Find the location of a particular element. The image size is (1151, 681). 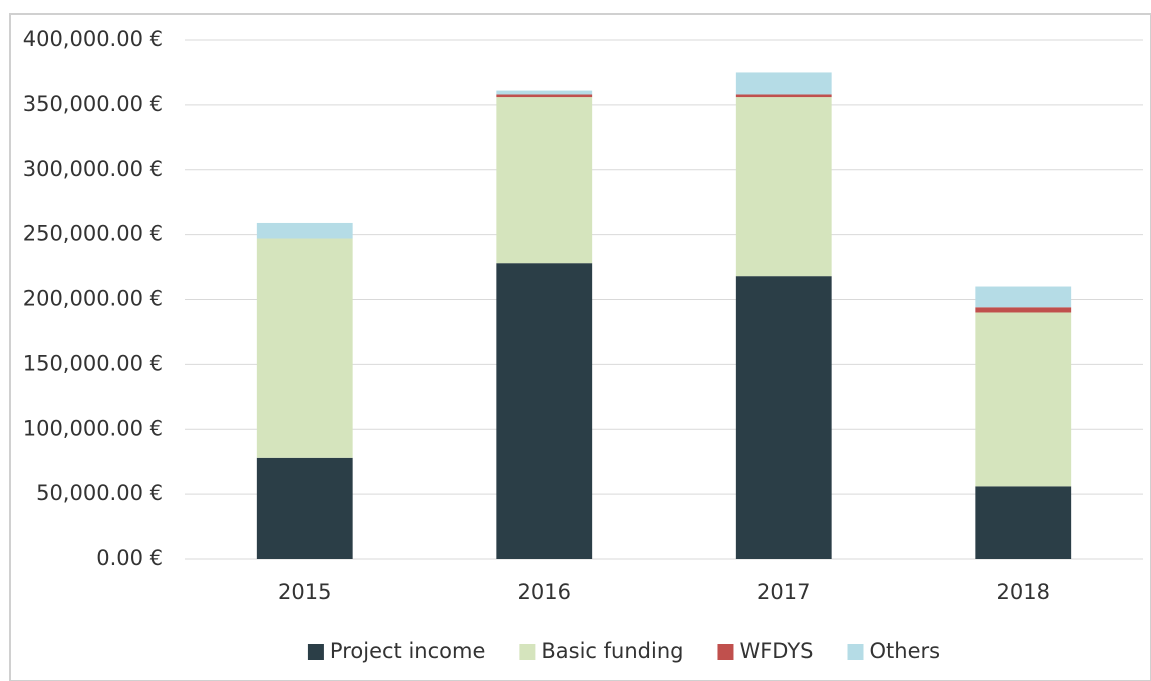

x-tick-label: 2017 is located at coordinates (783, 592).